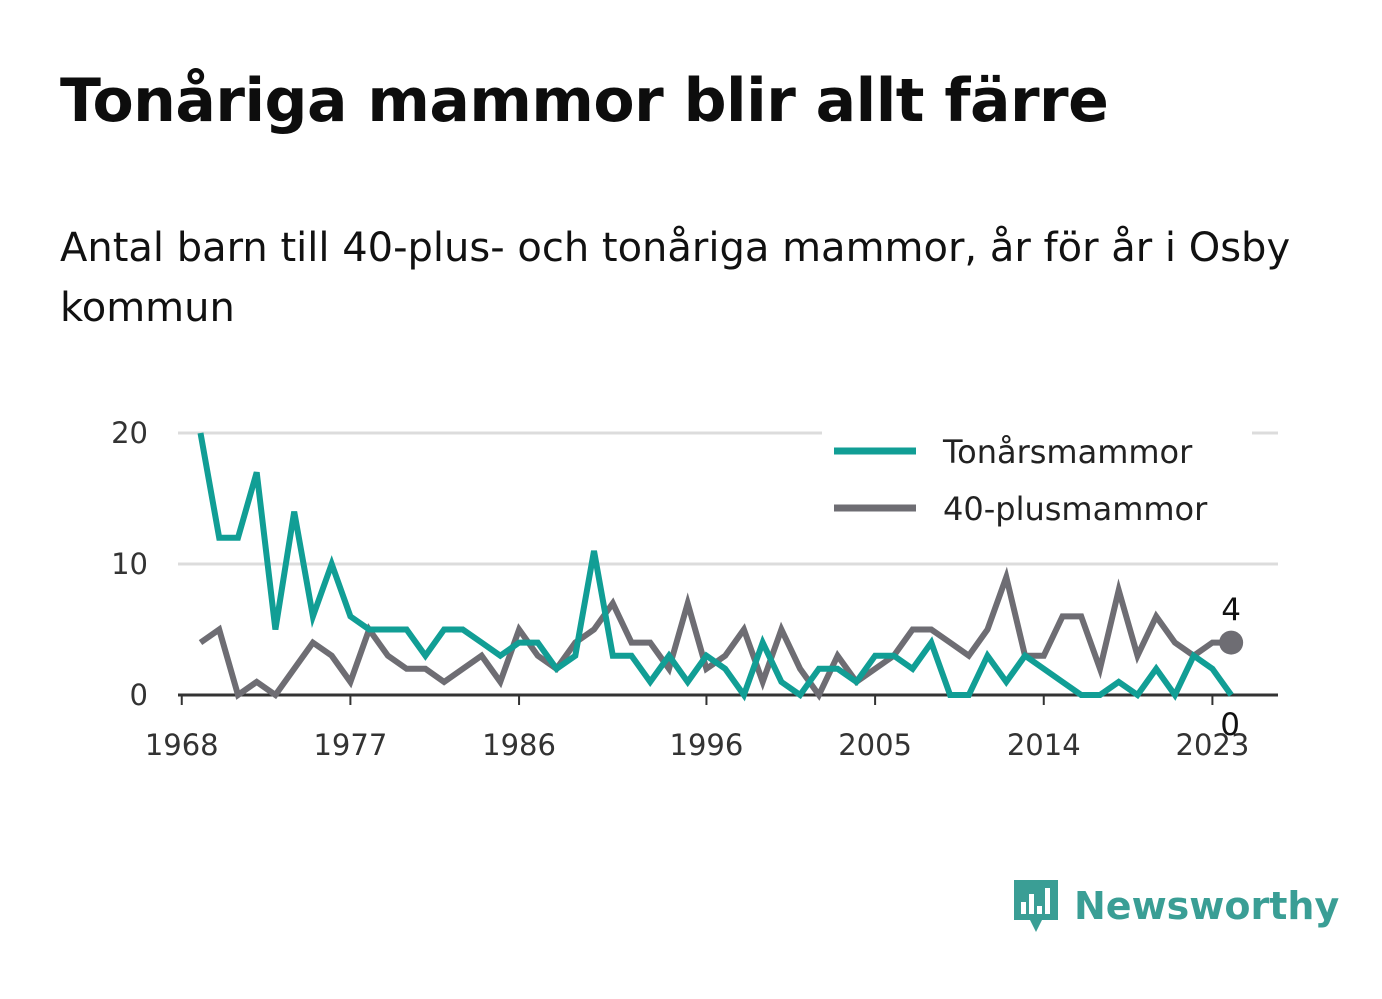 This screenshot has width=1382, height=999. Describe the element at coordinates (1207, 906) in the screenshot. I see `brand-name: Newsworthy` at that location.